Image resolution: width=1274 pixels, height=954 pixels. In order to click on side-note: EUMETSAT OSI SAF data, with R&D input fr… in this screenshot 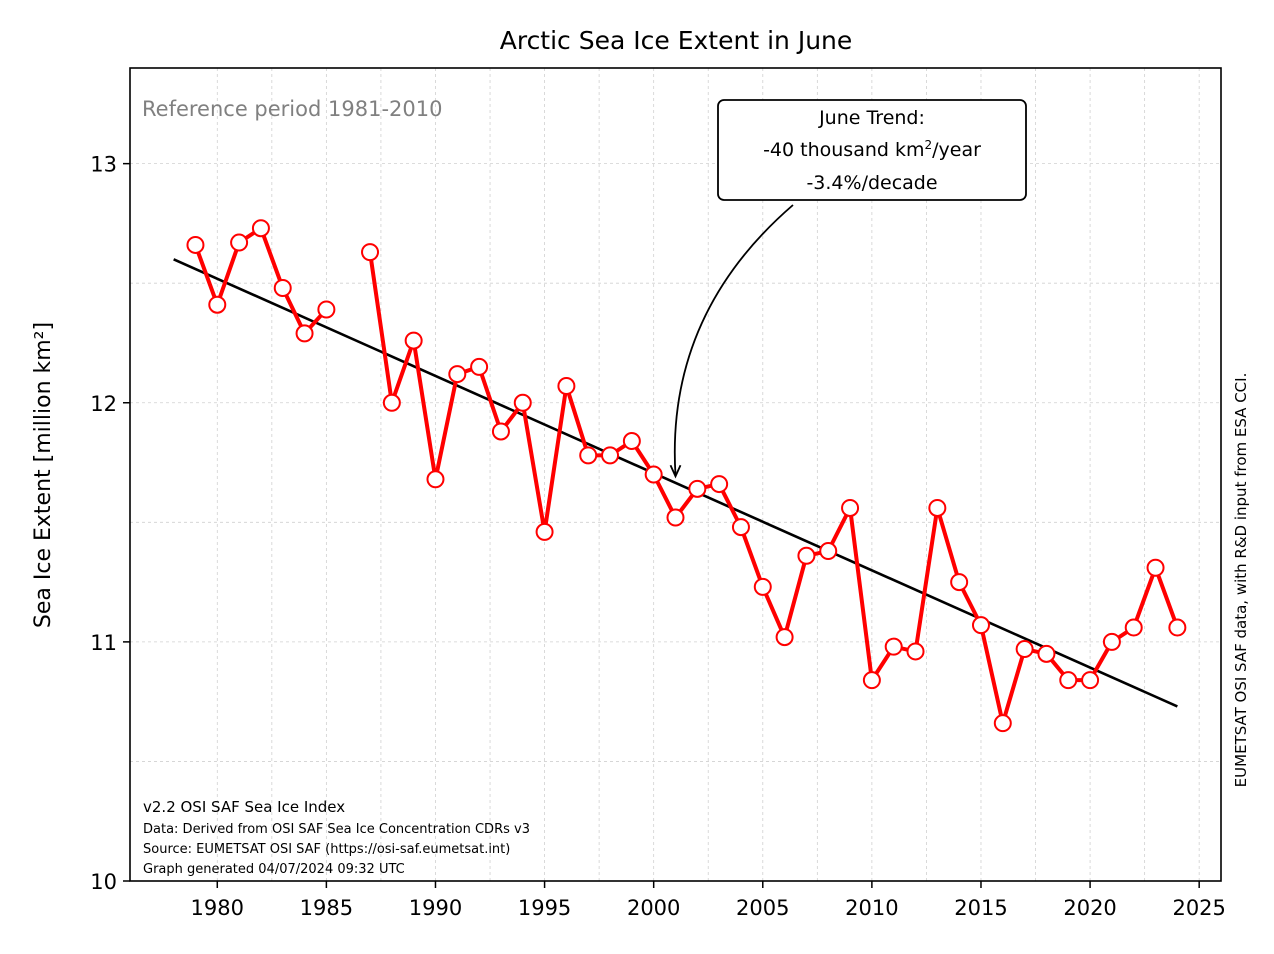, I will do `click(1241, 580)`.